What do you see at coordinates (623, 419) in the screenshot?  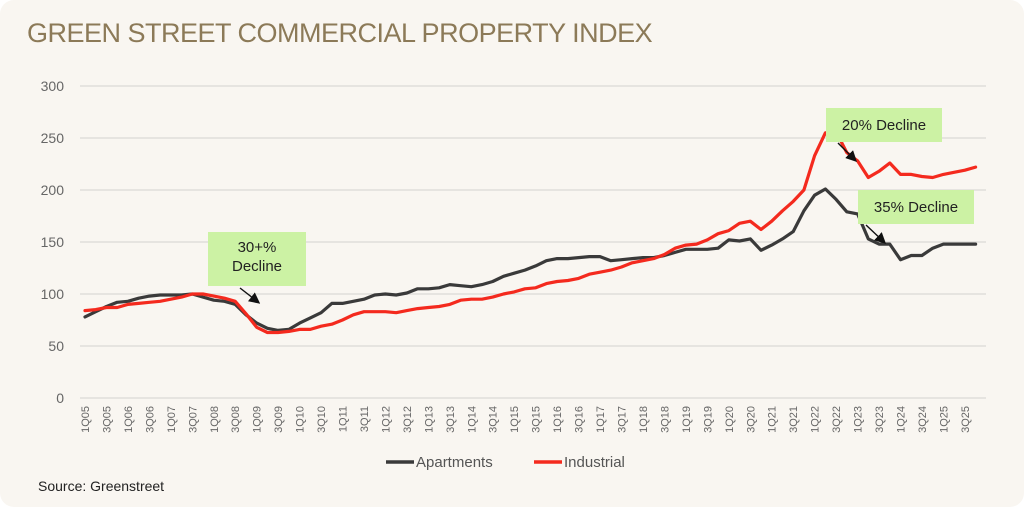 I see `x-tick-label: 3Q17` at bounding box center [623, 419].